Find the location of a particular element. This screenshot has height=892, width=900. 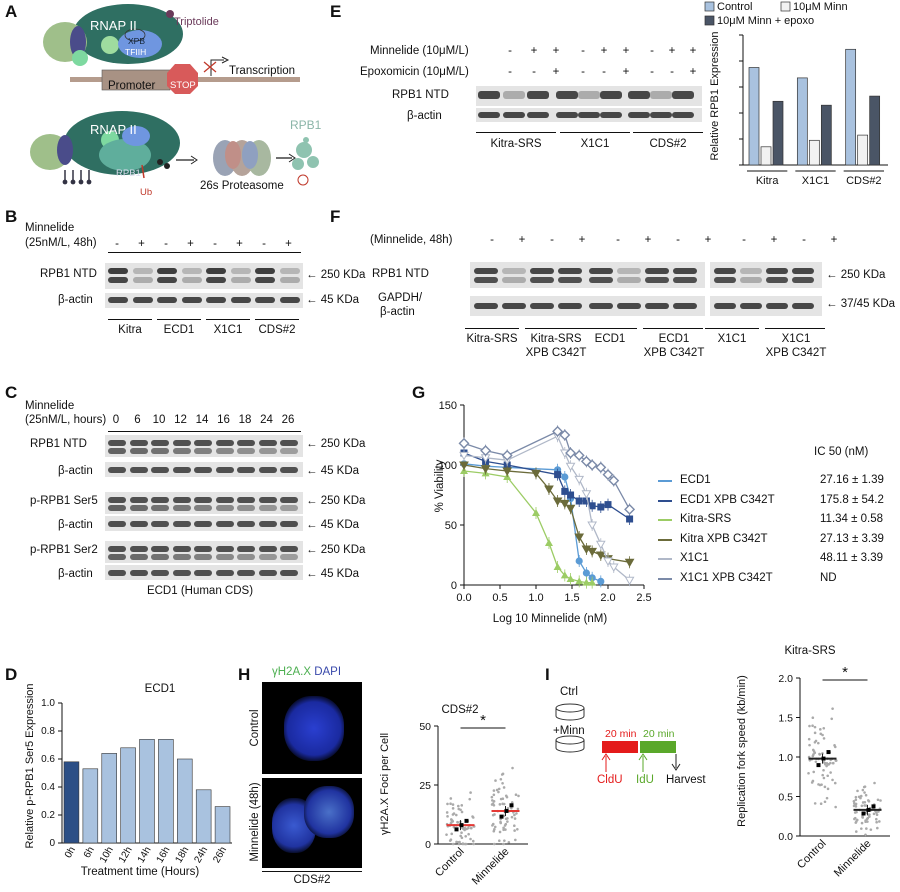

panel-label-h: H is located at coordinates (244, 674).